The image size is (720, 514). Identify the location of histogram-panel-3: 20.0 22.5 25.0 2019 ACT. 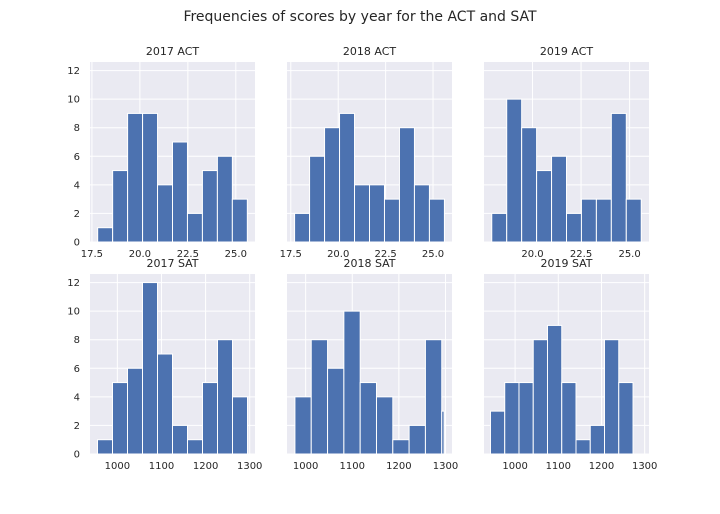
(566, 152).